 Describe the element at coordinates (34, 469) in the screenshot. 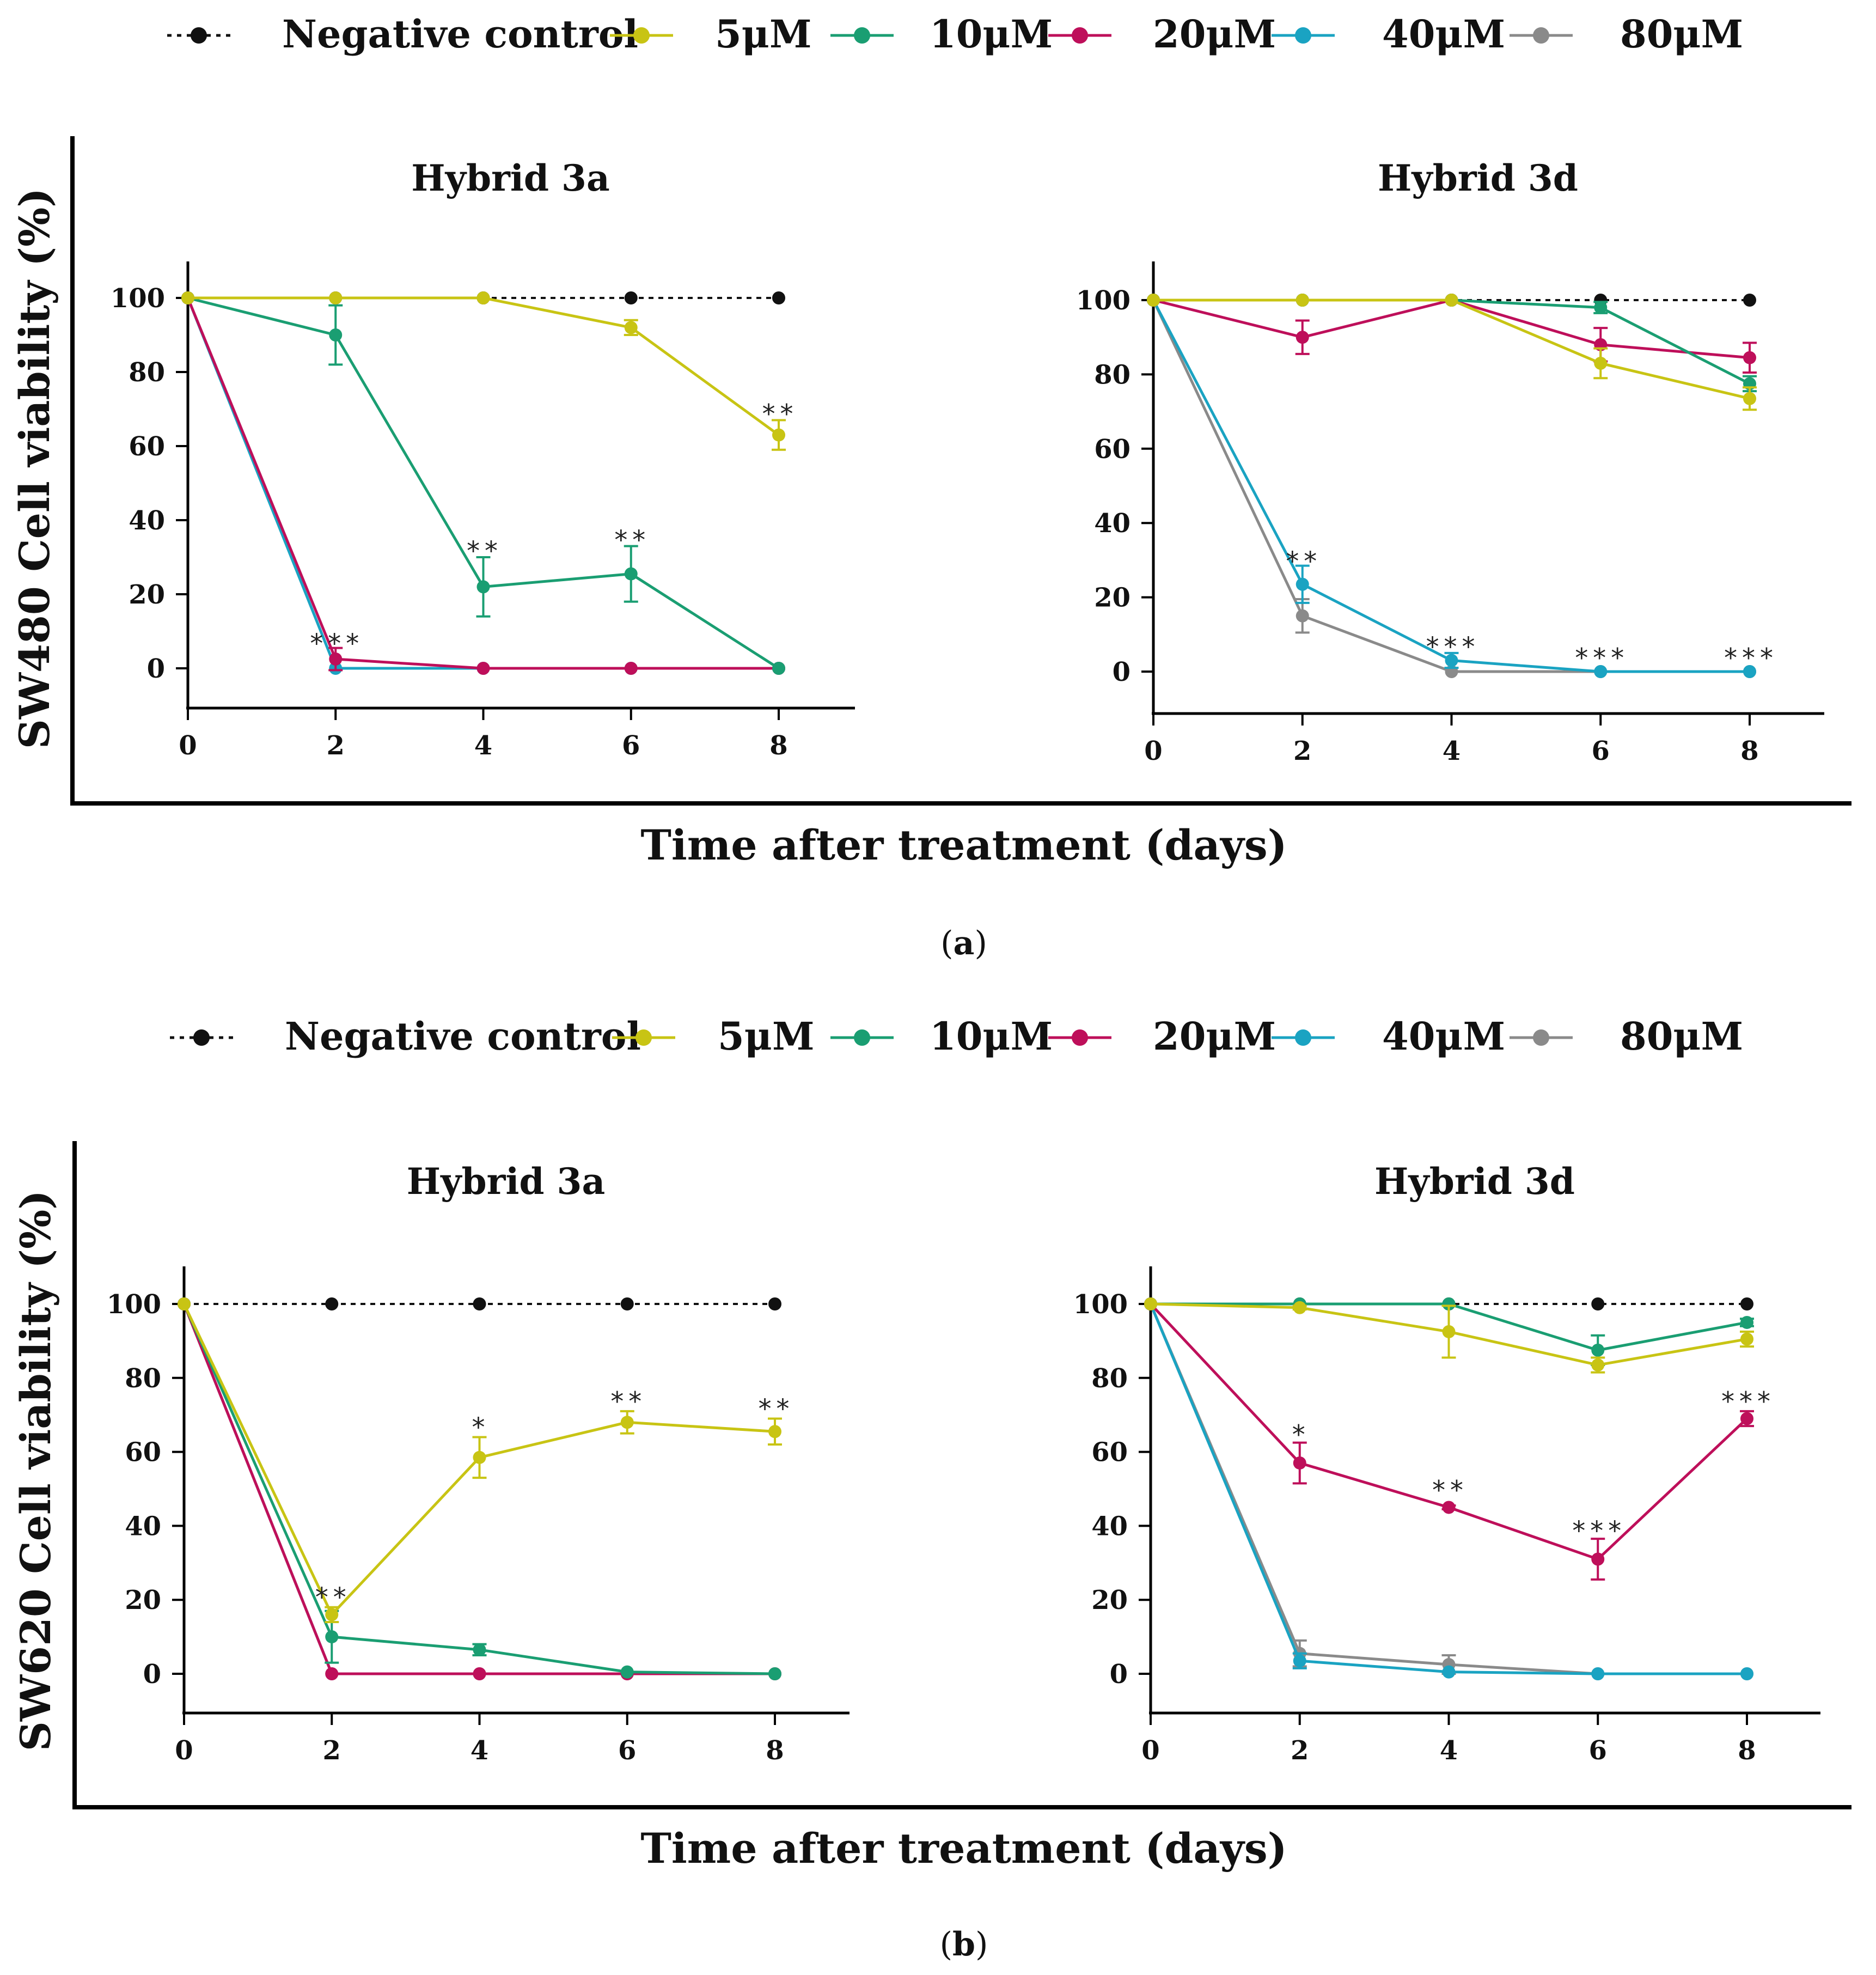

I see `panel-a-ylabel: SW480 Cell viability (%)` at that location.